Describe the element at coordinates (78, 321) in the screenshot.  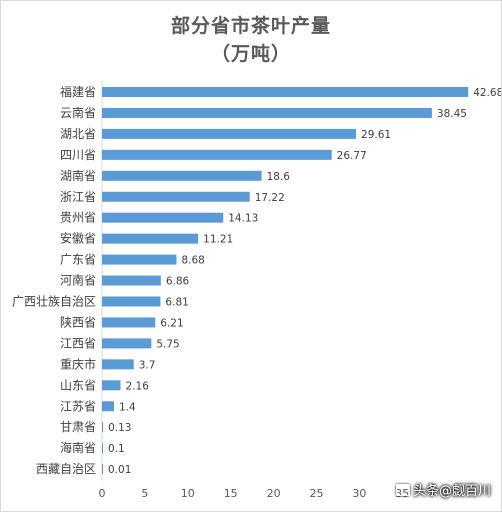
I see `category-label: 陕西省` at that location.